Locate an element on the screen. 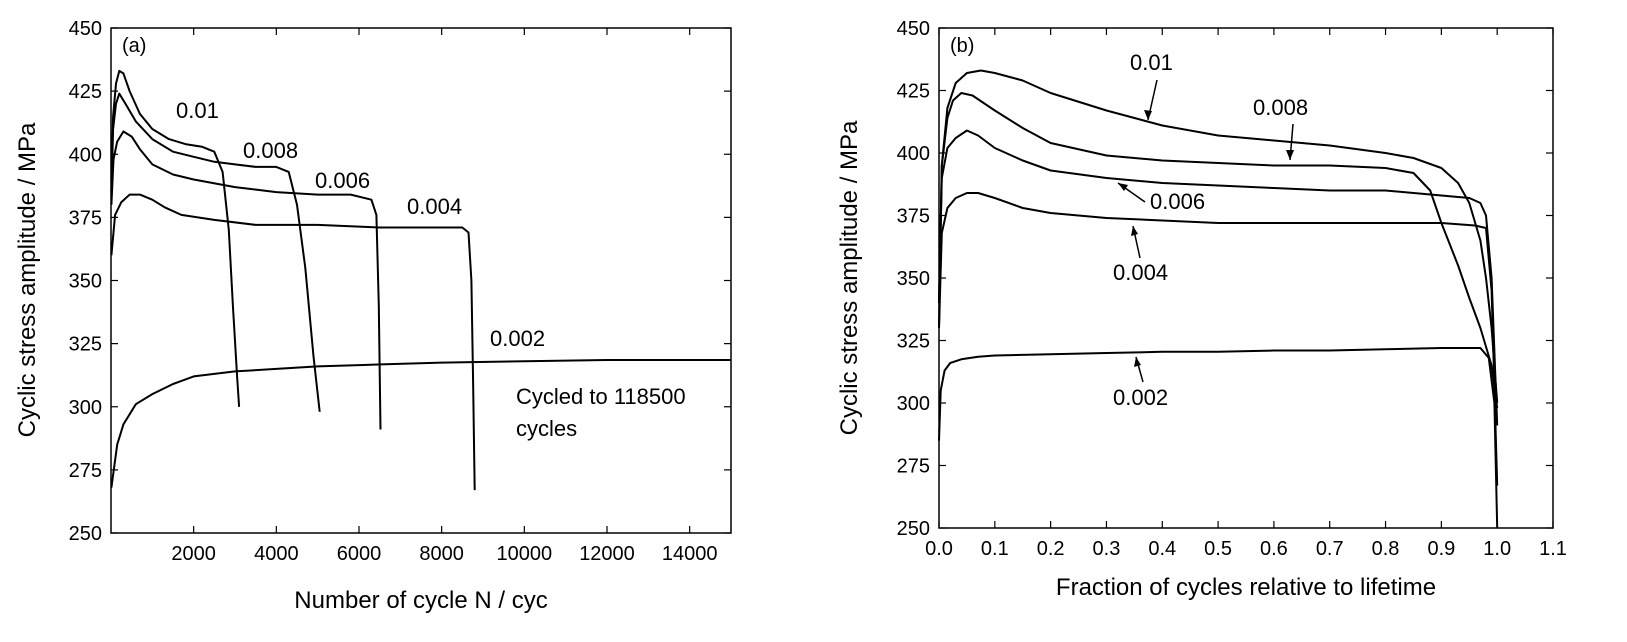 Image resolution: width=1627 pixels, height=642 pixels. arrowhead-b-0.006 is located at coordinates (1123, 187).